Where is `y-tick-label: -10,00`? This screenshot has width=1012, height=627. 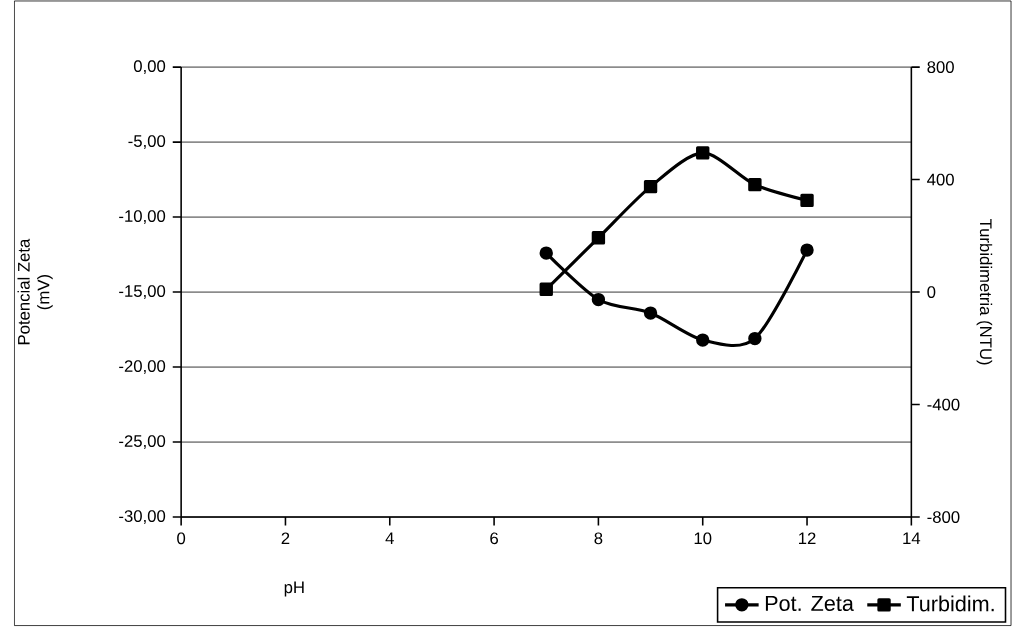 y-tick-label: -10,00 is located at coordinates (142, 217).